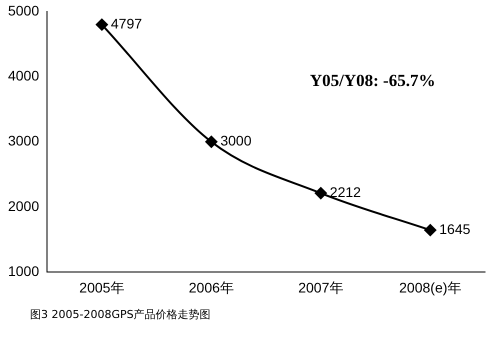  Describe the element at coordinates (455, 229) in the screenshot. I see `data-label: 1645` at that location.